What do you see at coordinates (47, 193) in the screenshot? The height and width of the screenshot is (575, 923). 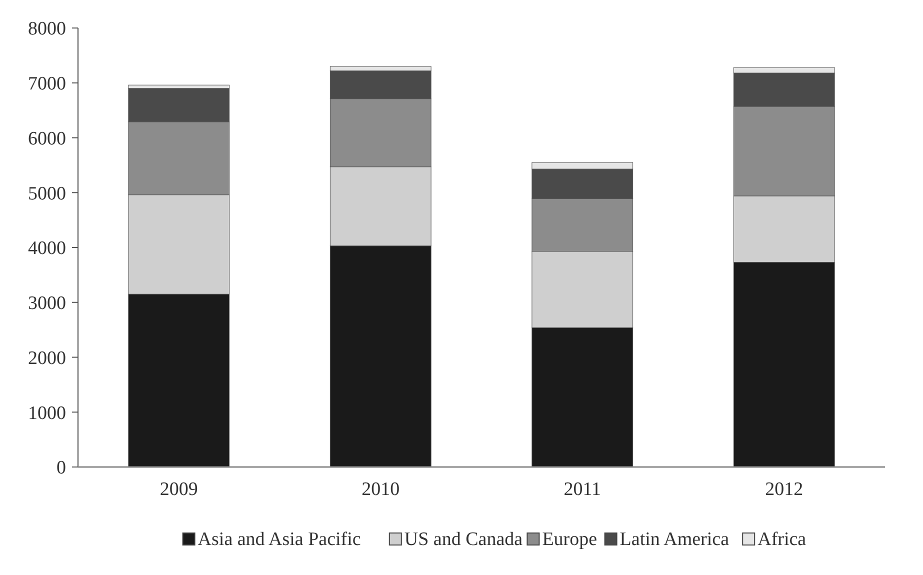 I see `y-tick-label: 5000` at bounding box center [47, 193].